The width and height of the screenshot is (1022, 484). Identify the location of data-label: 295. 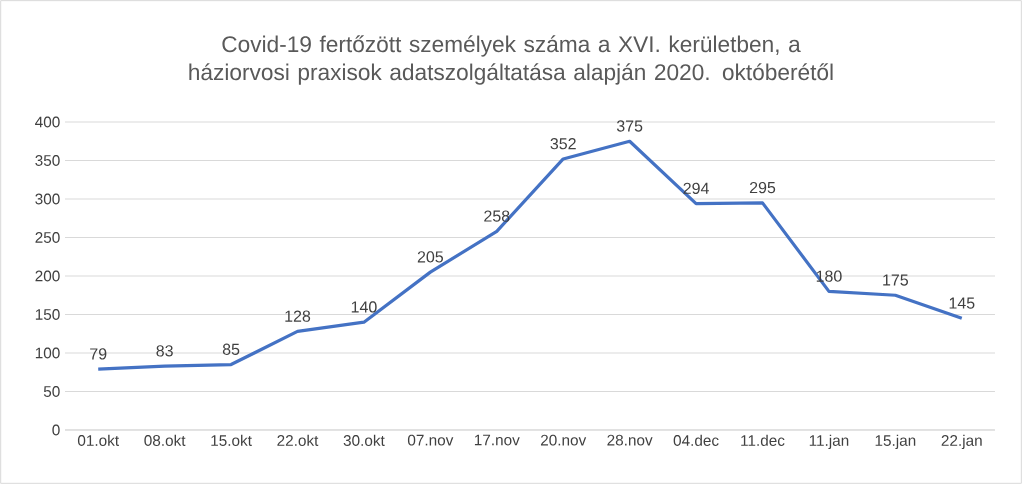
(762, 187).